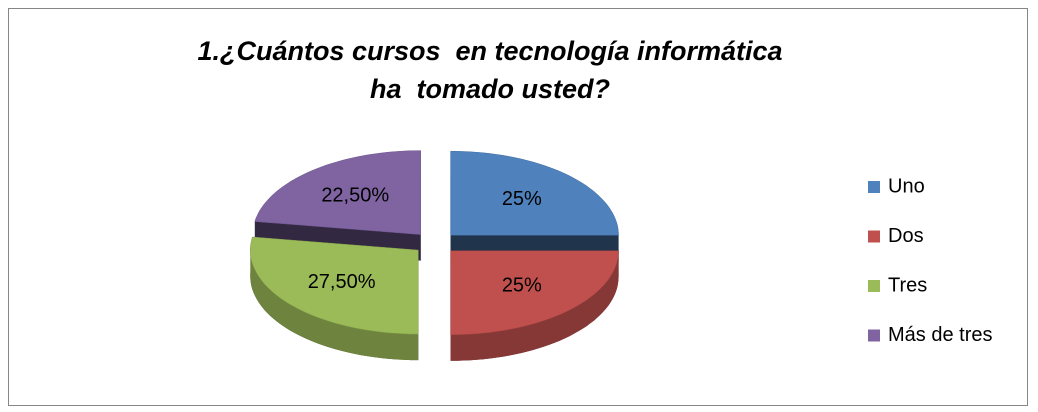 This screenshot has width=1038, height=412. Describe the element at coordinates (342, 282) in the screenshot. I see `data-label: 27,50%` at that location.